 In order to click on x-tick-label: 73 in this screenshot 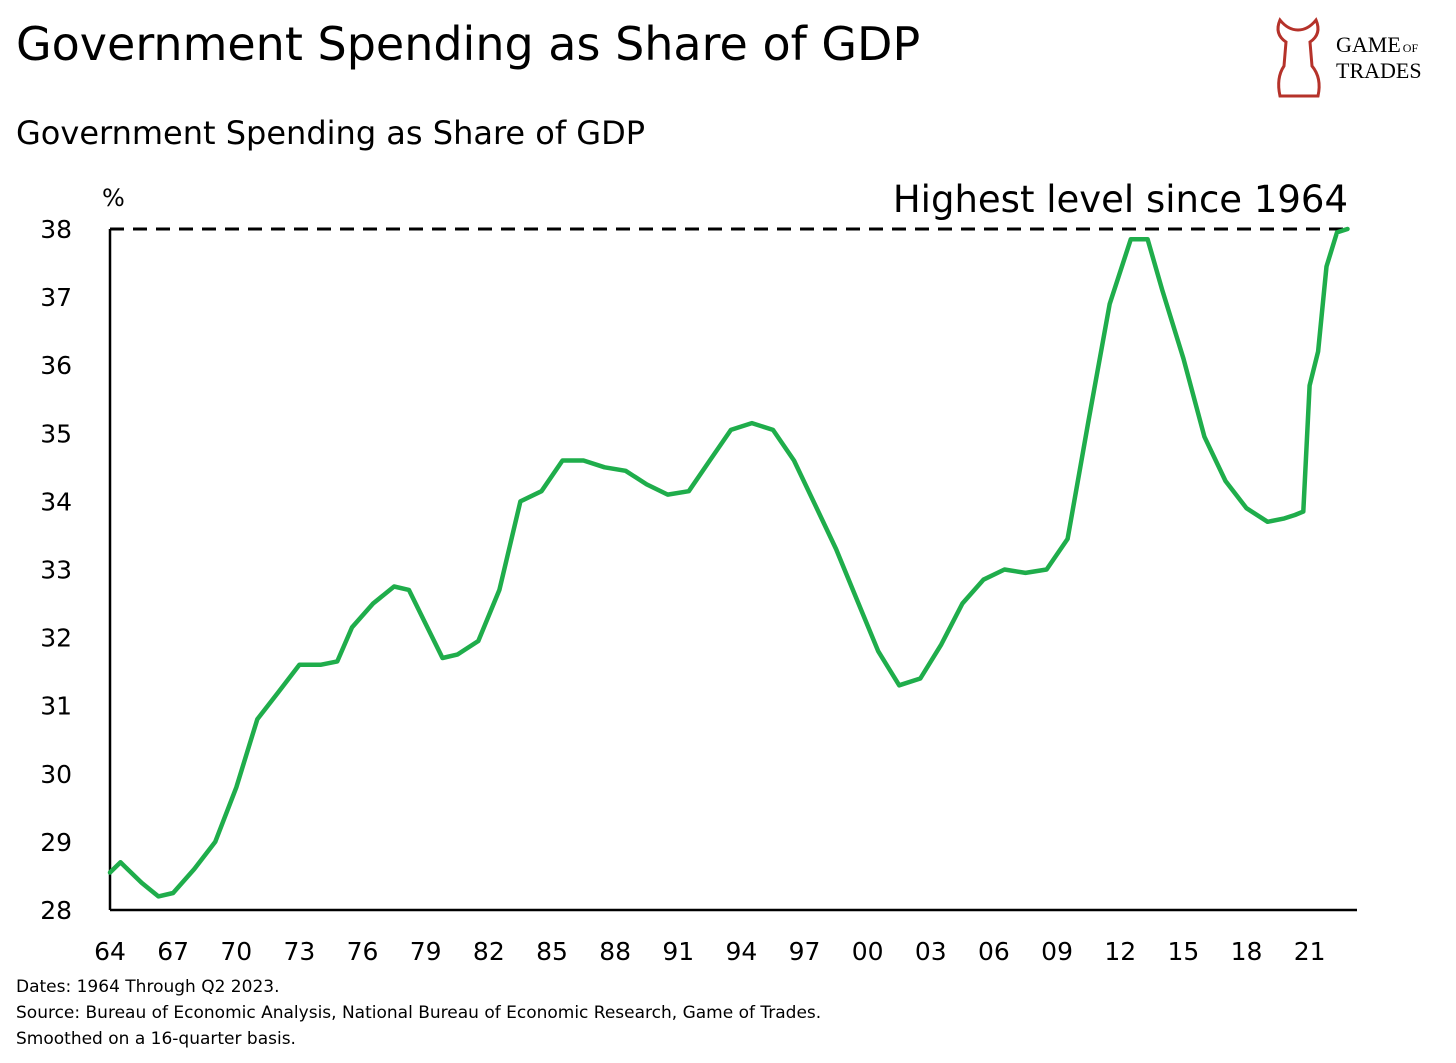, I will do `click(300, 951)`.